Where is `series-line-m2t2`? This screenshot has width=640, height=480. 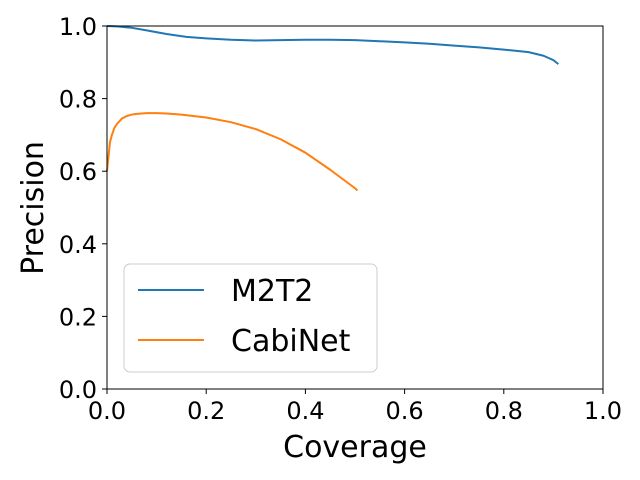
series-line-m2t2 is located at coordinates (332, 45).